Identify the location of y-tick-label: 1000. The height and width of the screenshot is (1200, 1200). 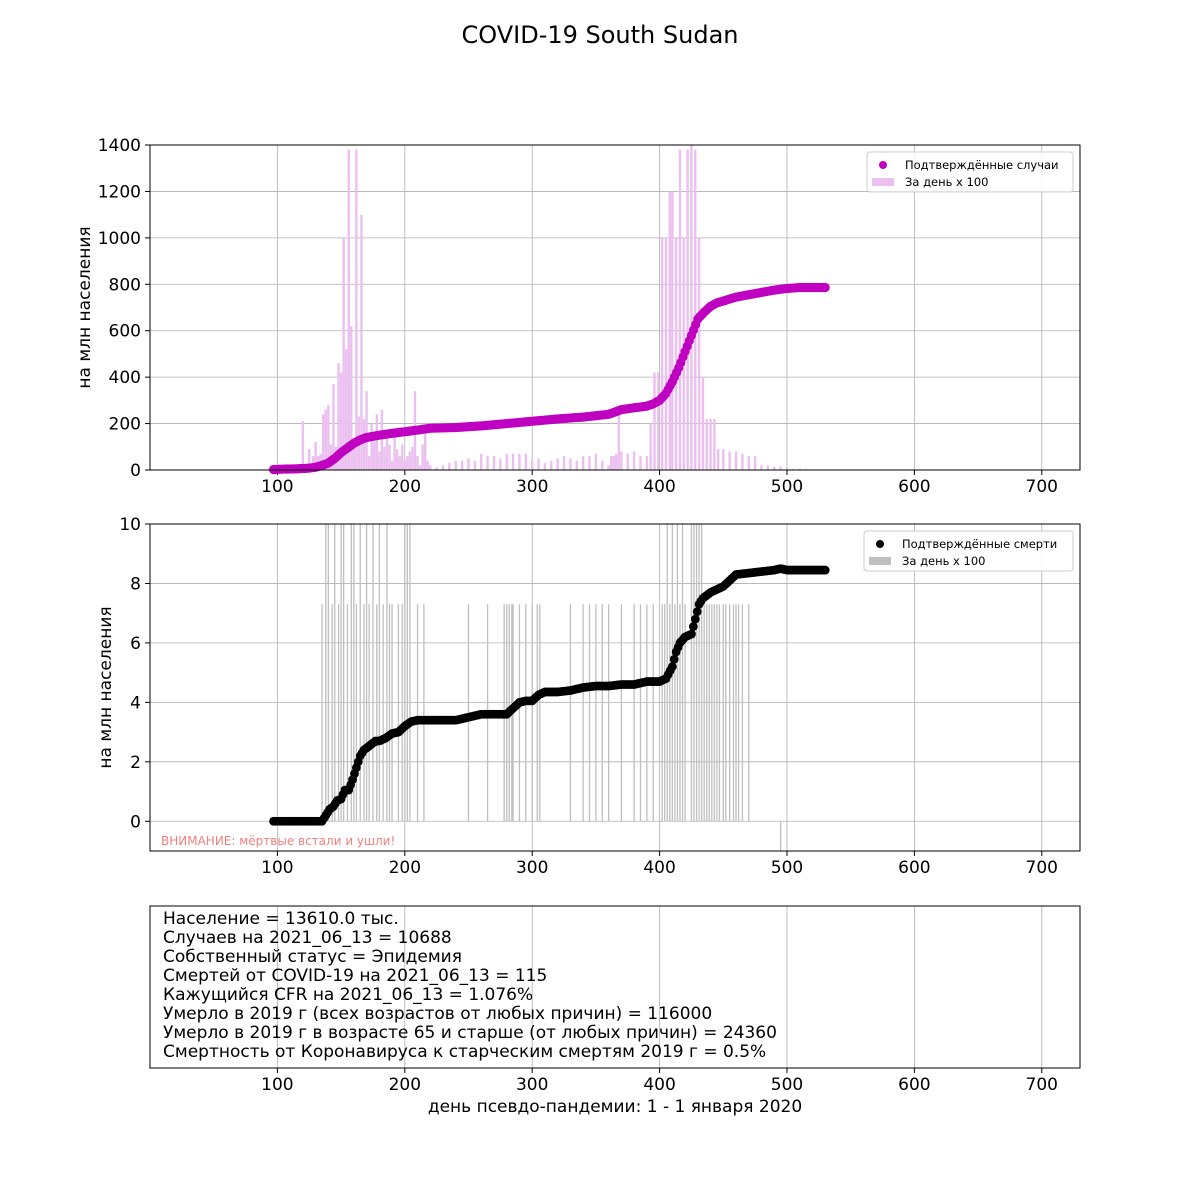
(119, 239).